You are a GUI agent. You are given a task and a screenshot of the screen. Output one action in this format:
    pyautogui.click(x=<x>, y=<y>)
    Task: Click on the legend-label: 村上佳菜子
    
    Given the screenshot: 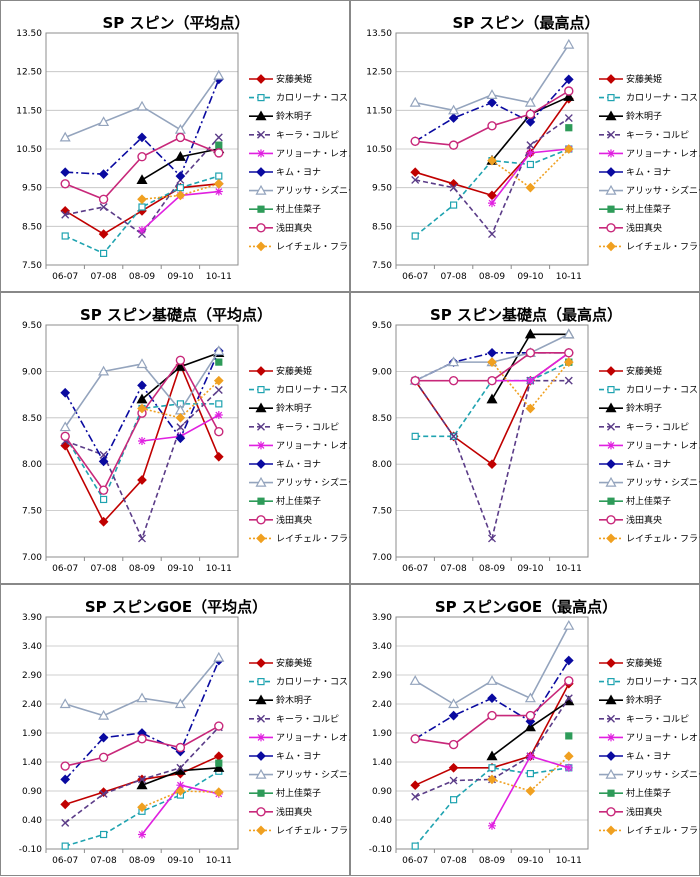 What is the action you would take?
    pyautogui.click(x=648, y=501)
    